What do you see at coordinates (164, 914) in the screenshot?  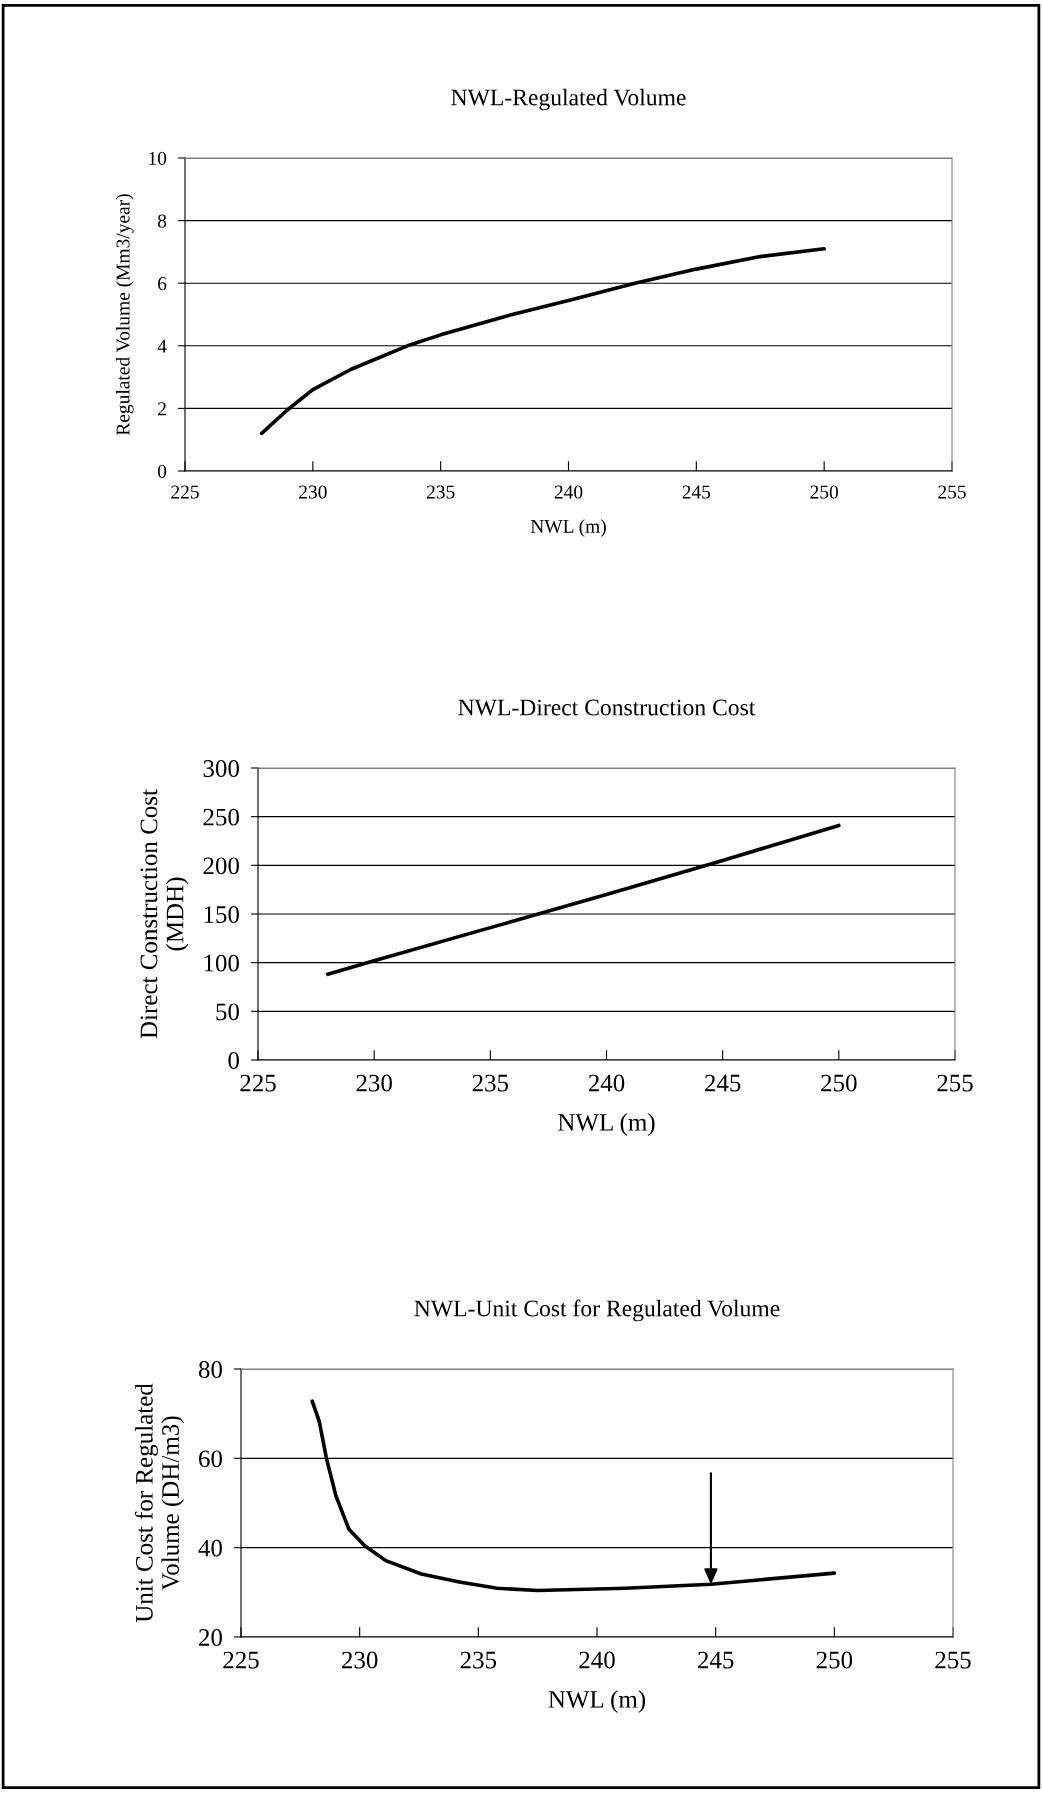 I see `y-axis-title: Direct Construction Cost (MDH)` at bounding box center [164, 914].